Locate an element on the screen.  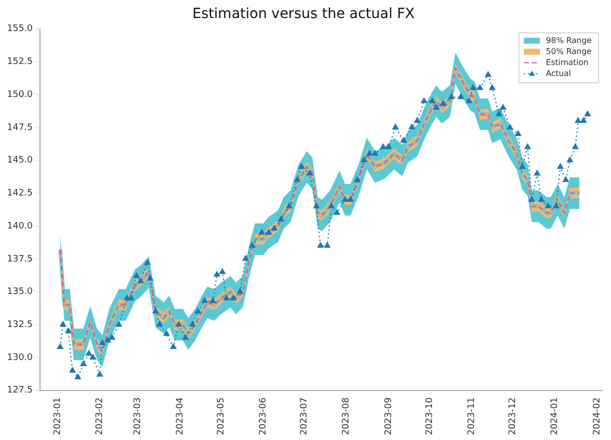
legend-label: 50% Range is located at coordinates (569, 51).